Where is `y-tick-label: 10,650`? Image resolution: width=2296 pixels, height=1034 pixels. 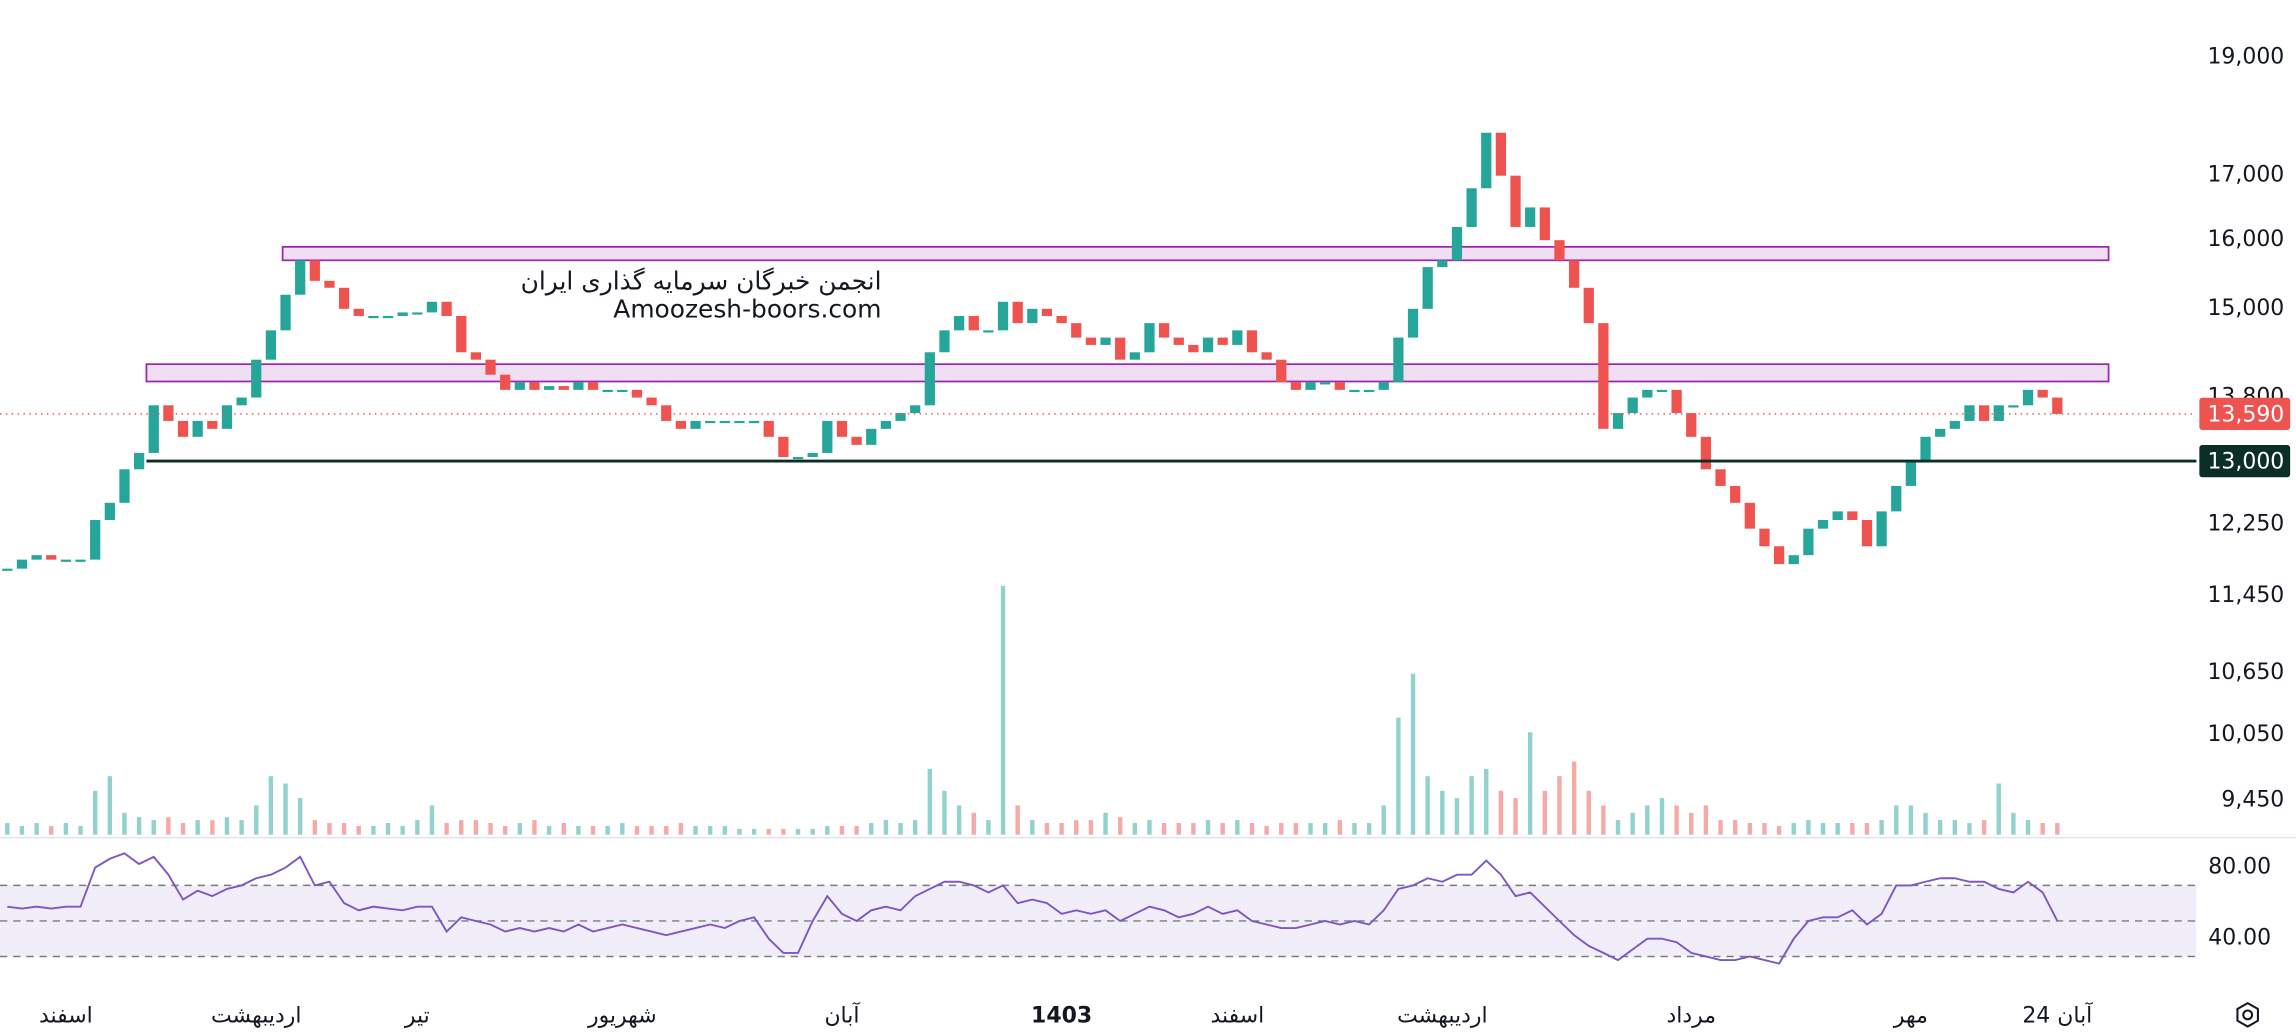 y-tick-label: 10,650 is located at coordinates (2245, 672).